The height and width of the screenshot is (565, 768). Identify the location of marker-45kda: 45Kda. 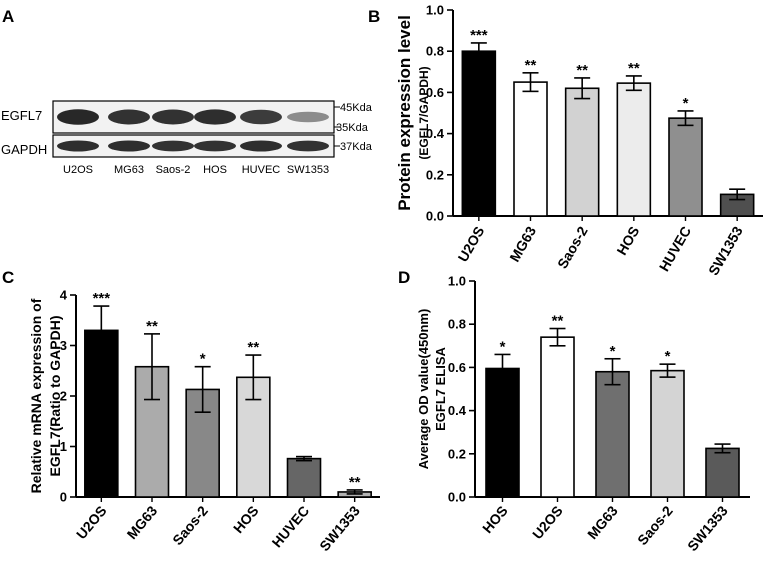
(356, 108).